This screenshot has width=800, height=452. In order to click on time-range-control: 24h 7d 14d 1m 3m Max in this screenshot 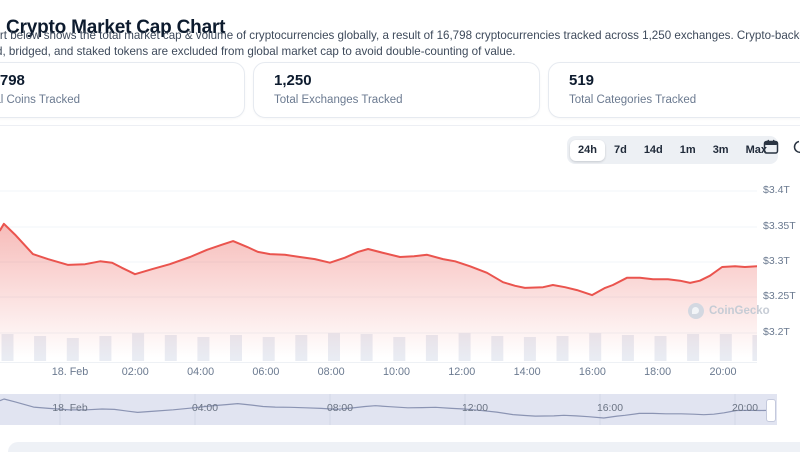, I will do `click(672, 150)`.